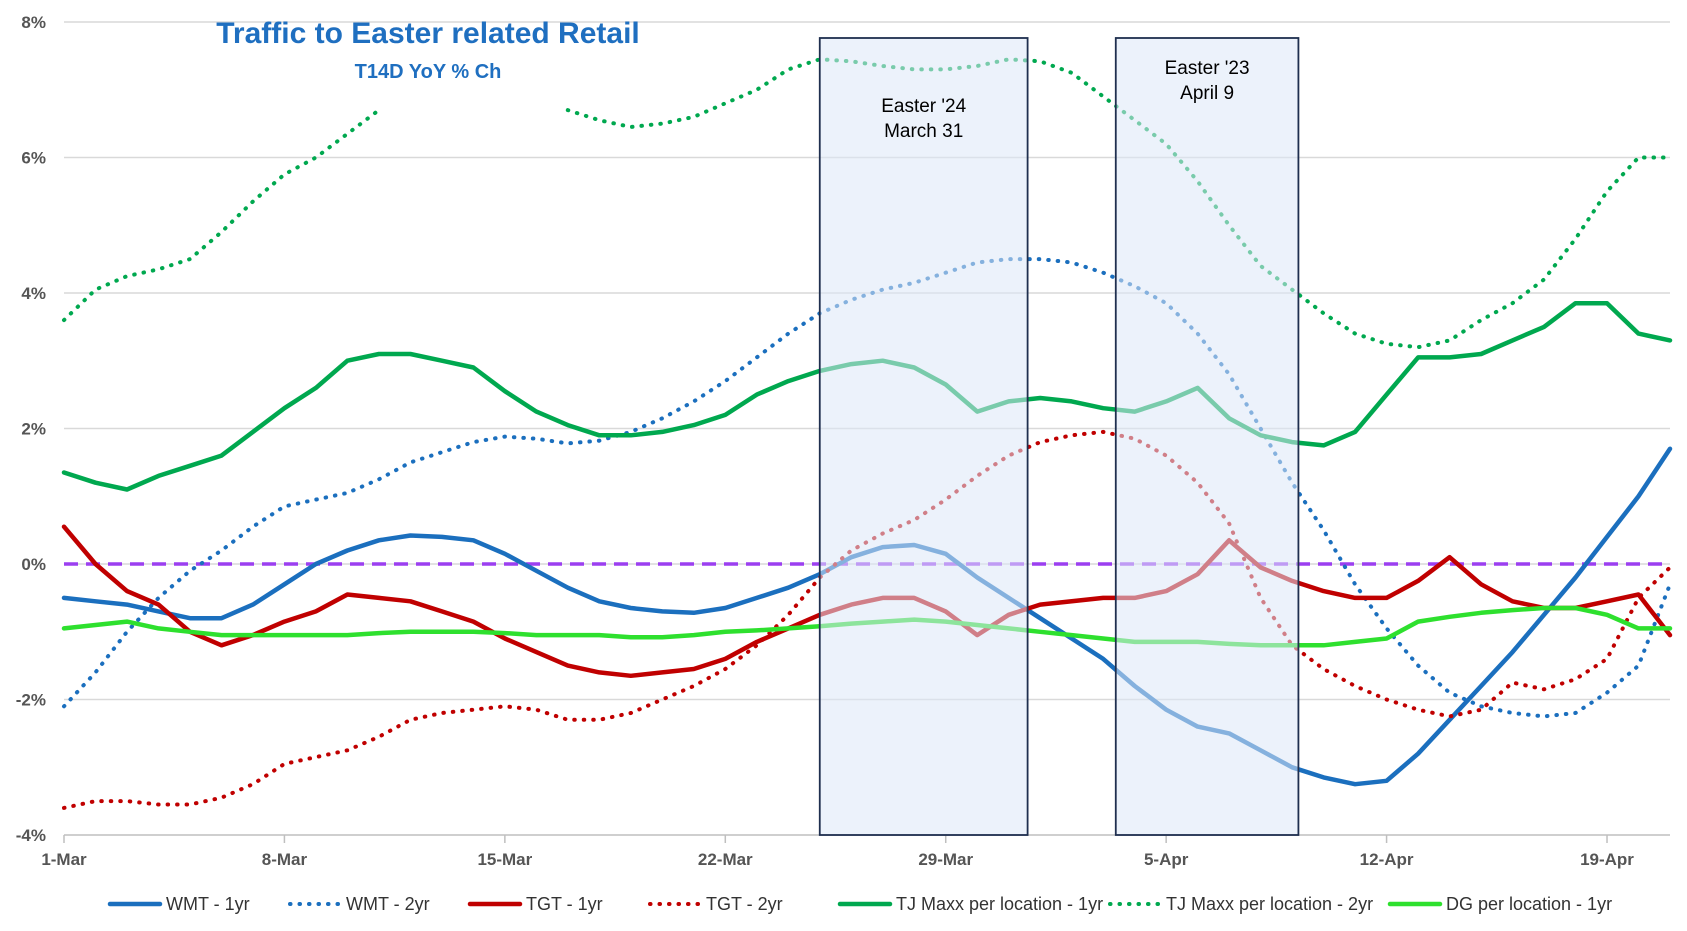 The width and height of the screenshot is (1687, 931). Describe the element at coordinates (504, 859) in the screenshot. I see `x-tick-label: 15-Mar` at that location.